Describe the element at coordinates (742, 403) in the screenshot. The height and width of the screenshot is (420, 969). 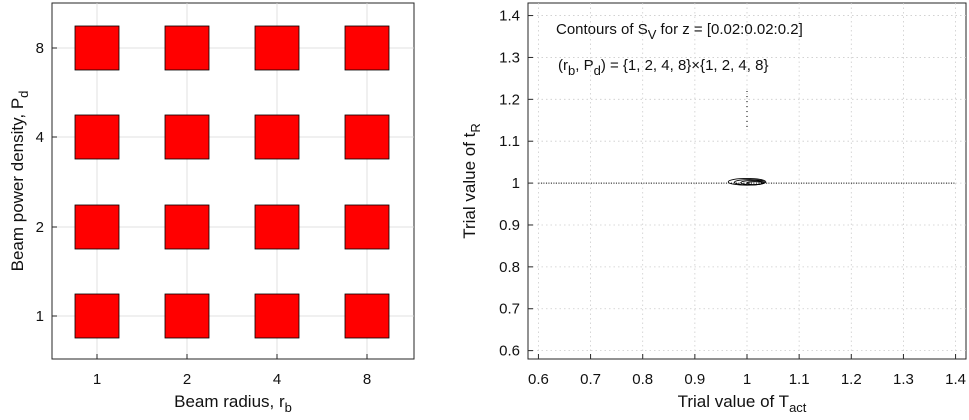
I see `right-x-axis-label: Trial value of Tact` at that location.